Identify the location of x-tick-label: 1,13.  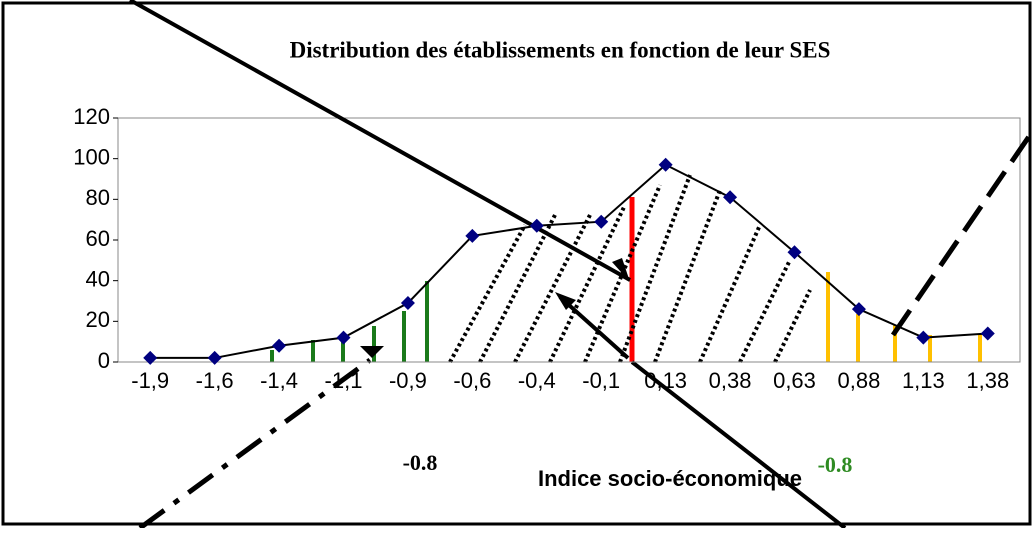
(923, 380).